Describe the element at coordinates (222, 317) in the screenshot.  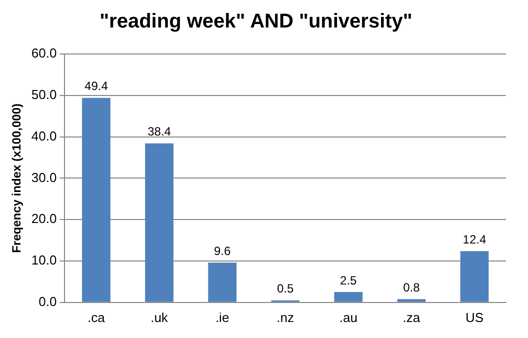
I see `x-tick-label: .ie` at that location.